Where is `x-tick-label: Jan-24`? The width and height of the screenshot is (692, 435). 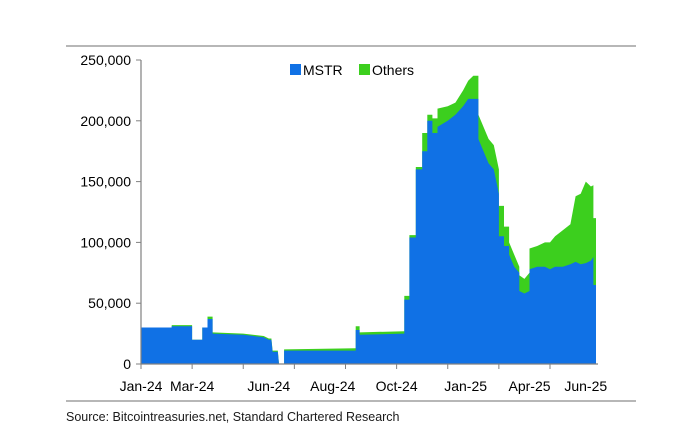
x-tick-label: Jan-24 is located at coordinates (141, 386).